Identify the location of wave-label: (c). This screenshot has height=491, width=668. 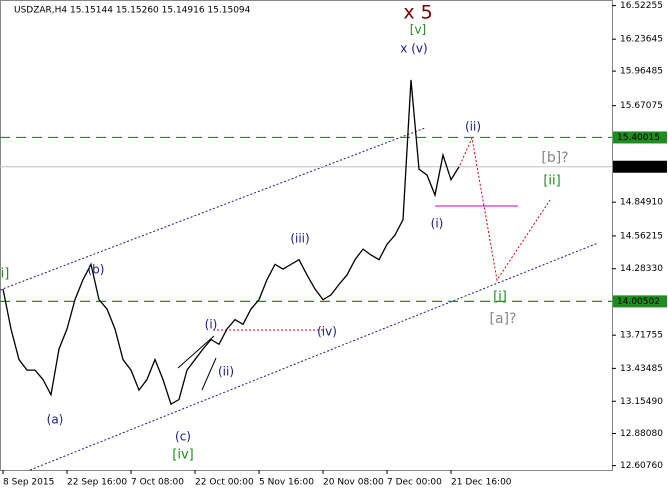
(183, 437).